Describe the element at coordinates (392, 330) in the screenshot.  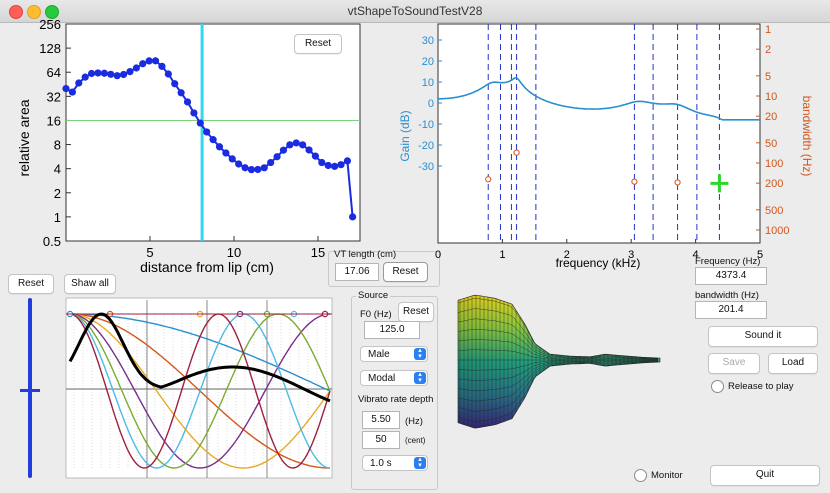
I see `f0-field: 125.0` at that location.